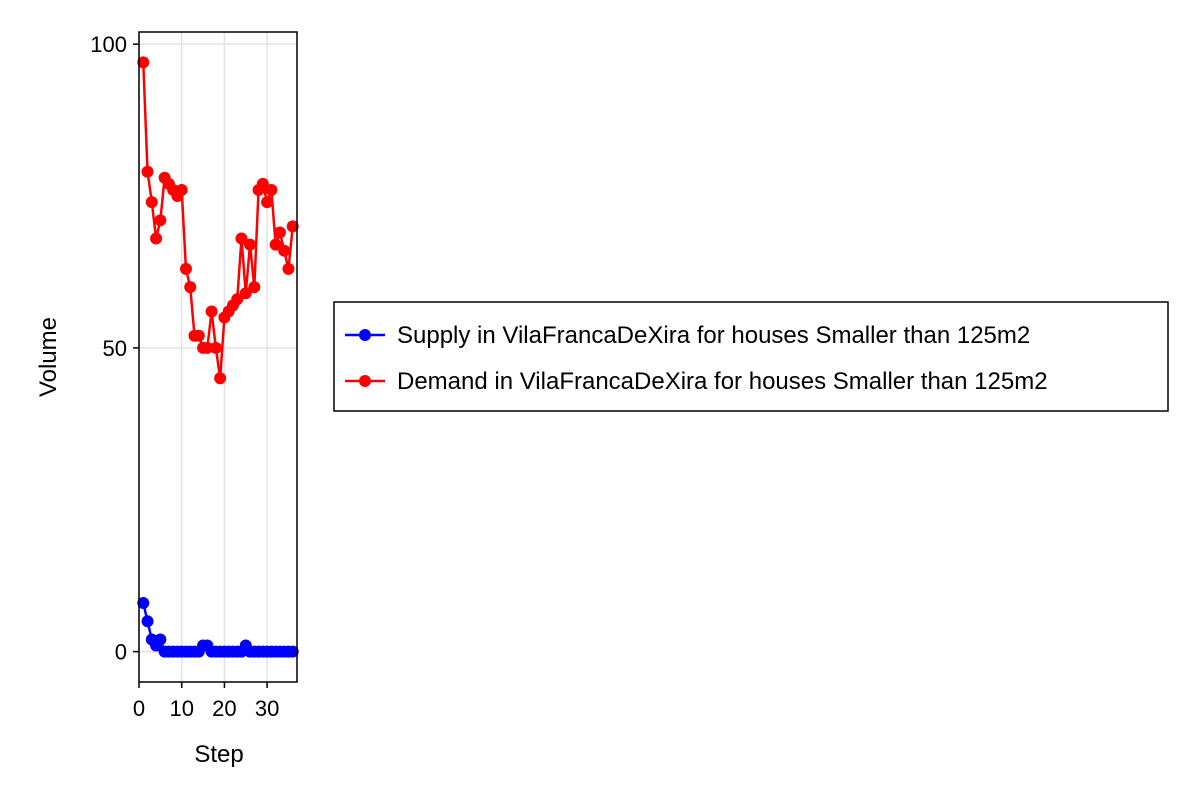 The width and height of the screenshot is (1200, 800). I want to click on x-tick-label: 10, so click(181, 708).